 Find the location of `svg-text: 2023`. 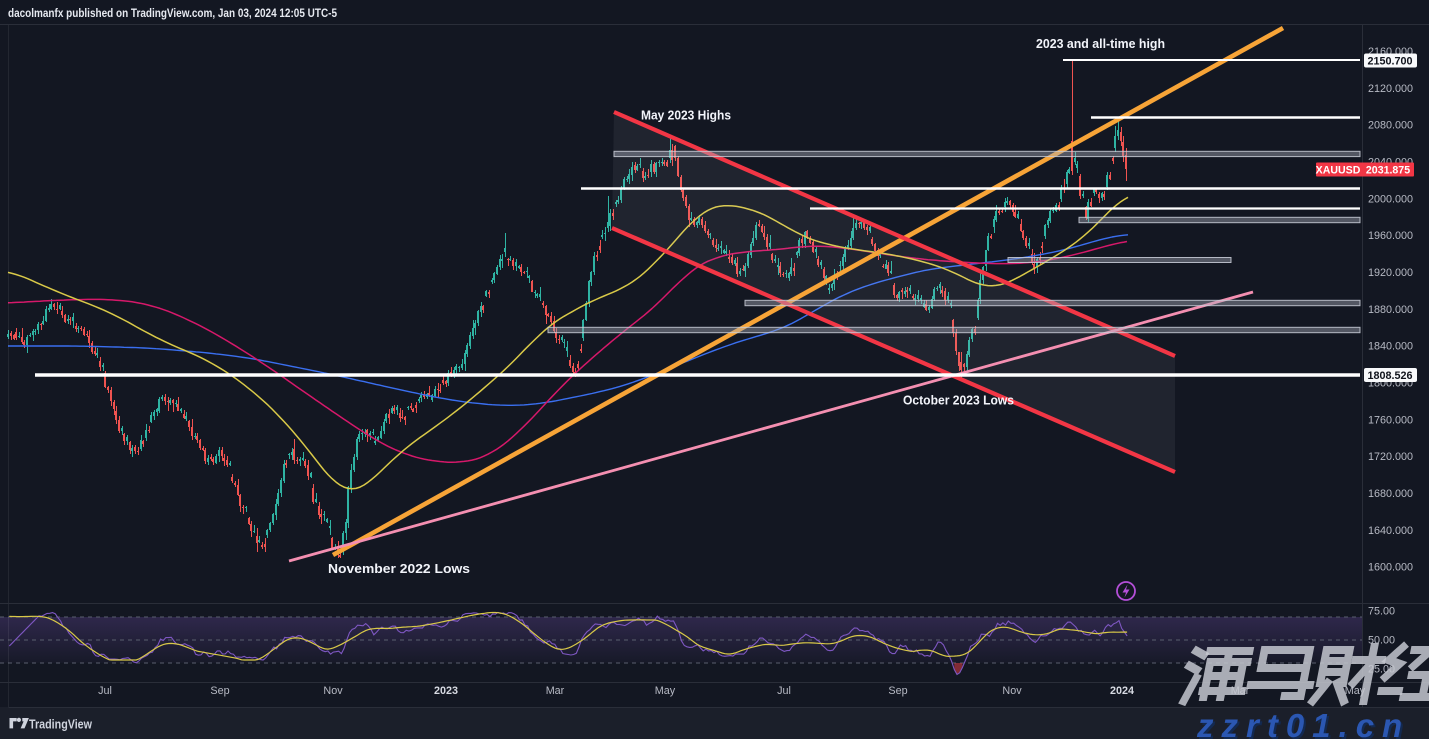

svg-text: 2023 is located at coordinates (446, 691).